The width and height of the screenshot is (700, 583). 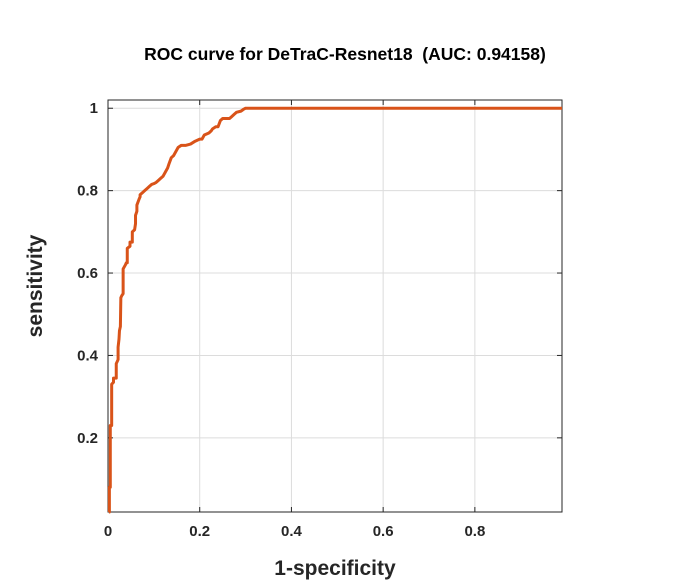 What do you see at coordinates (87, 273) in the screenshot?
I see `y-tick-label: 0.6` at bounding box center [87, 273].